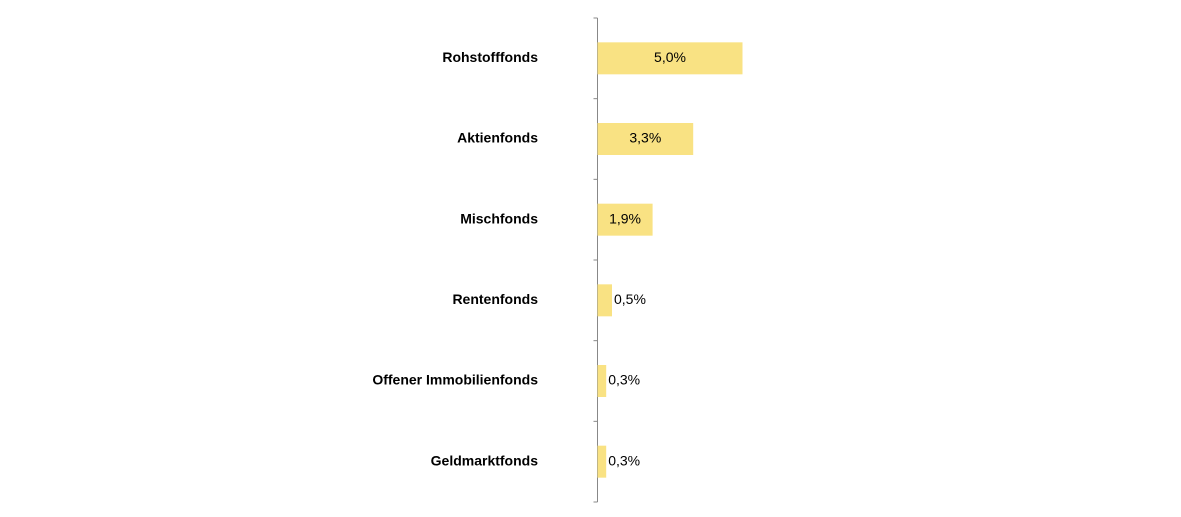  What do you see at coordinates (495, 299) in the screenshot?
I see `category-label: Rentenfonds` at bounding box center [495, 299].